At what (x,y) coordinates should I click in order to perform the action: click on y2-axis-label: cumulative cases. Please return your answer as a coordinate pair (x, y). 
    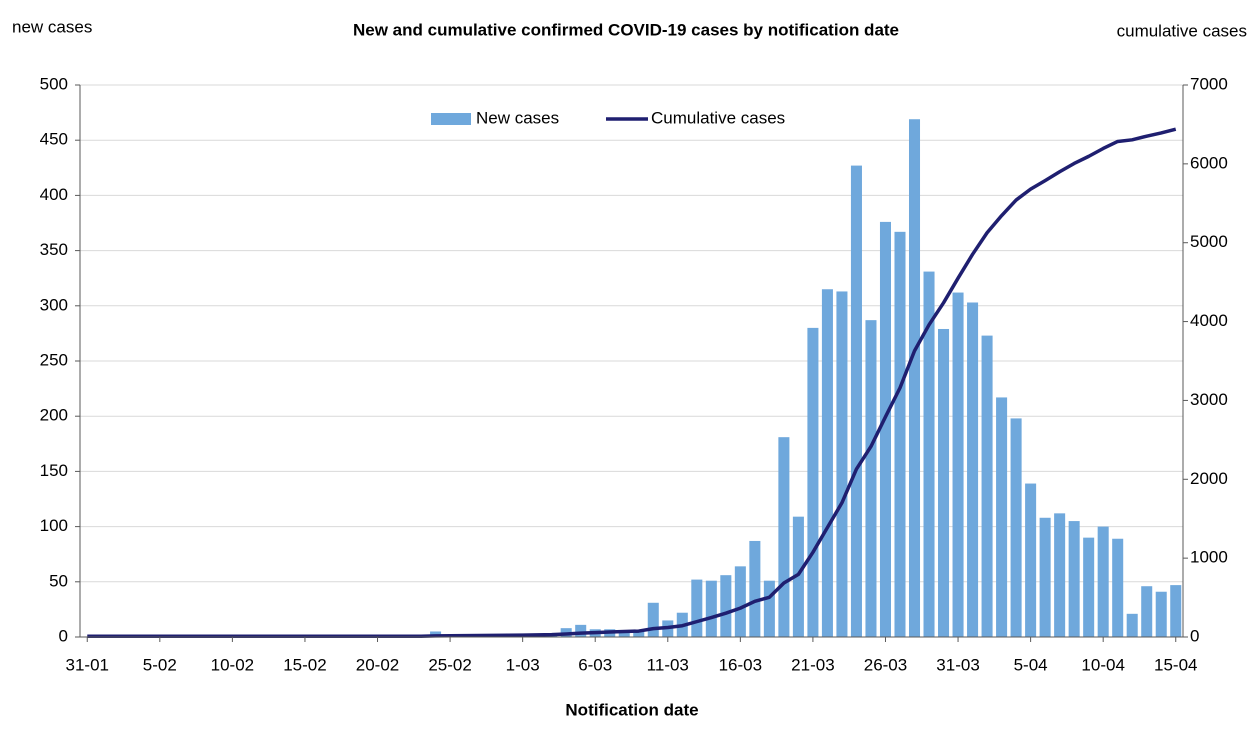
    Looking at the image, I should click on (1182, 30).